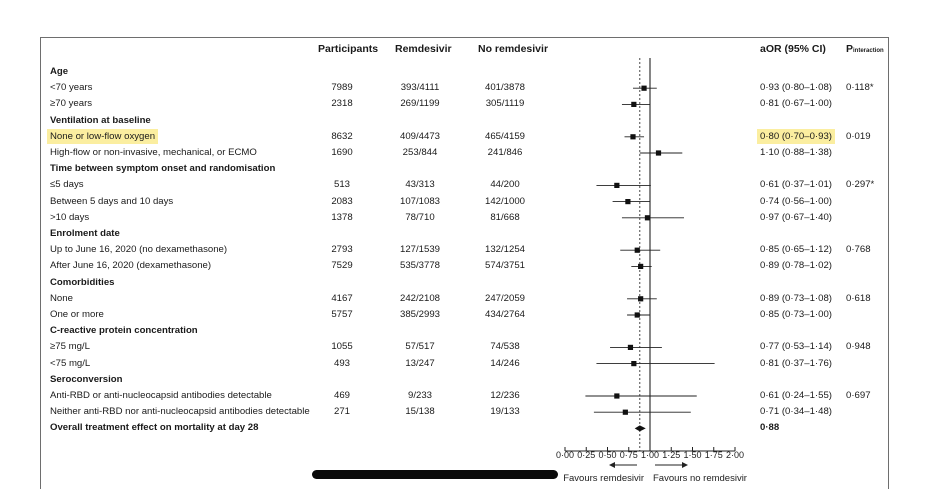 Image resolution: width=945 pixels, height=489 pixels. What do you see at coordinates (70, 347) in the screenshot?
I see `row-label-text: ≥75 mg/L` at bounding box center [70, 347].